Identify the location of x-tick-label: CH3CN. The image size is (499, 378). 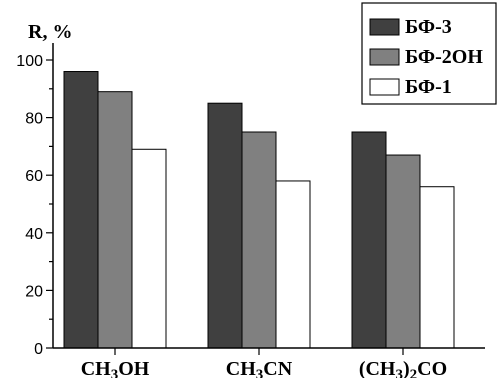
(259, 368).